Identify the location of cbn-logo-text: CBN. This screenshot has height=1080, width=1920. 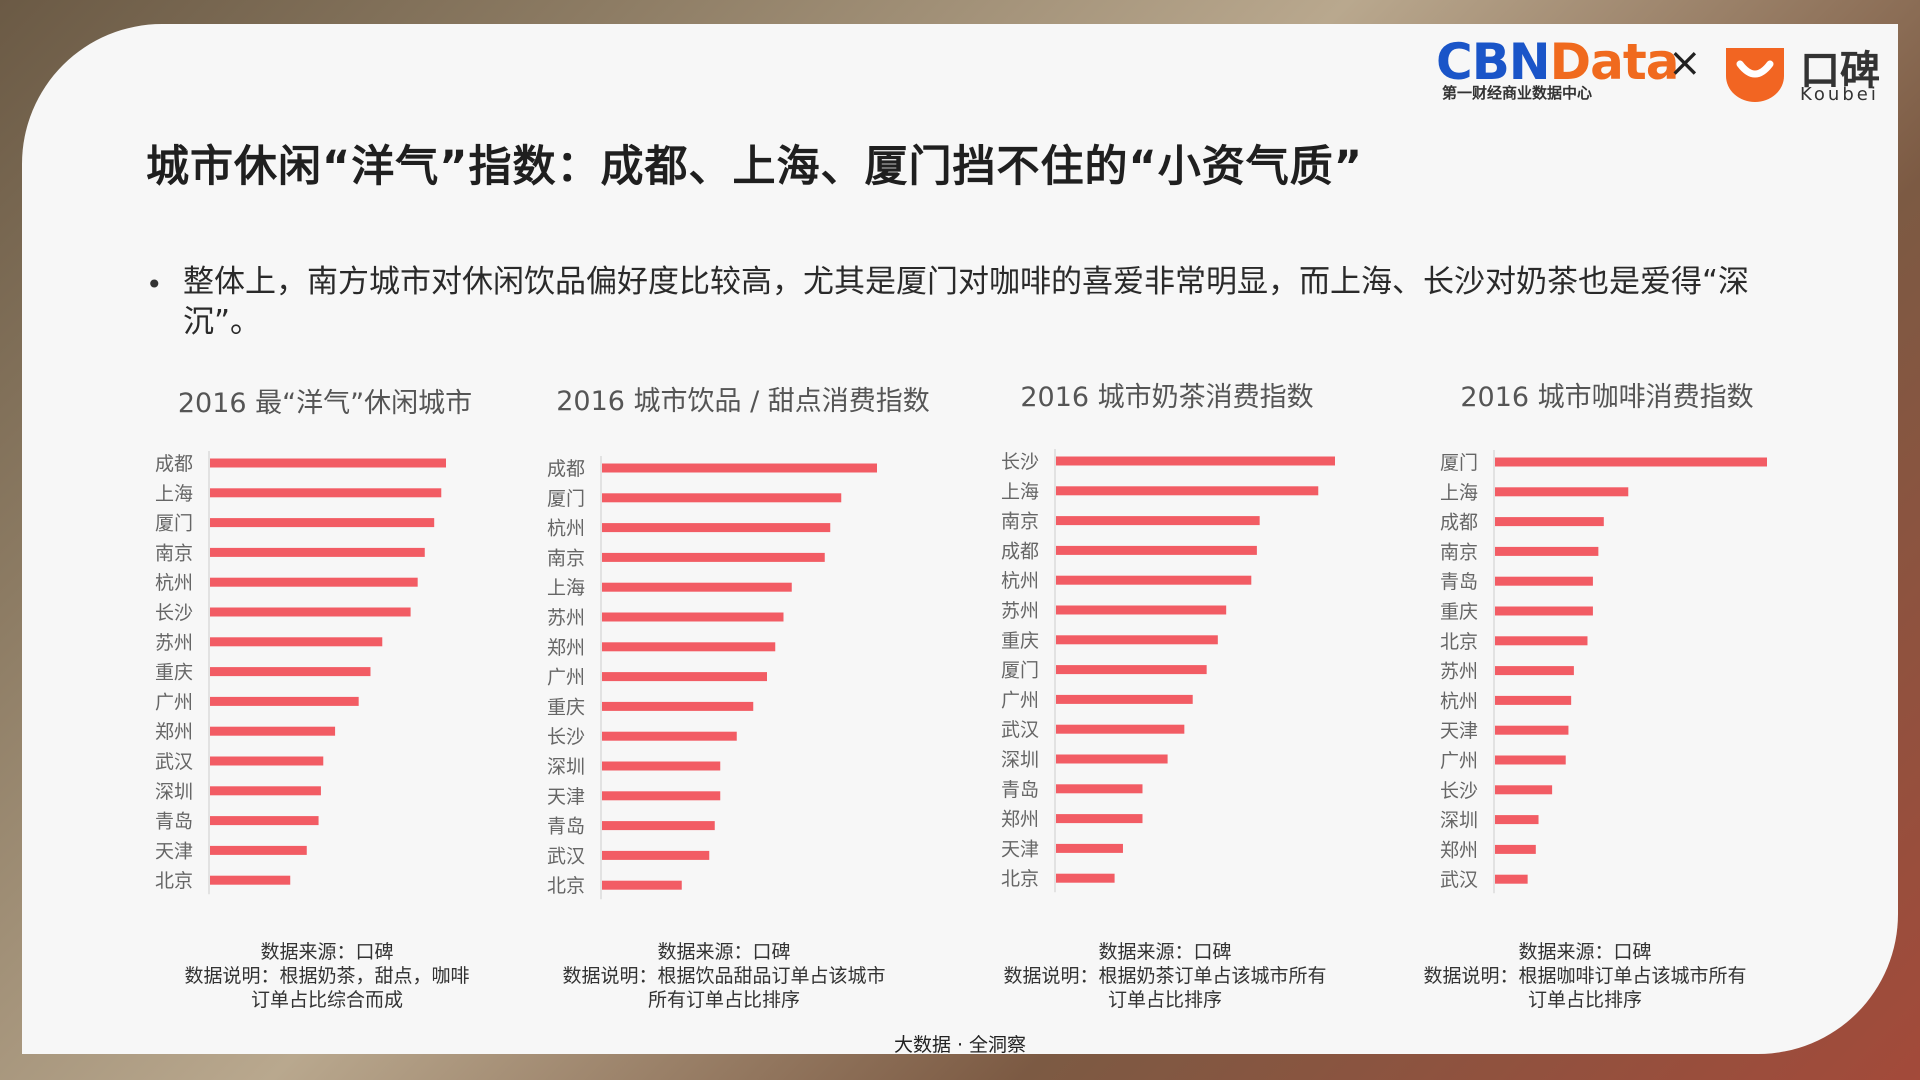
(1493, 62).